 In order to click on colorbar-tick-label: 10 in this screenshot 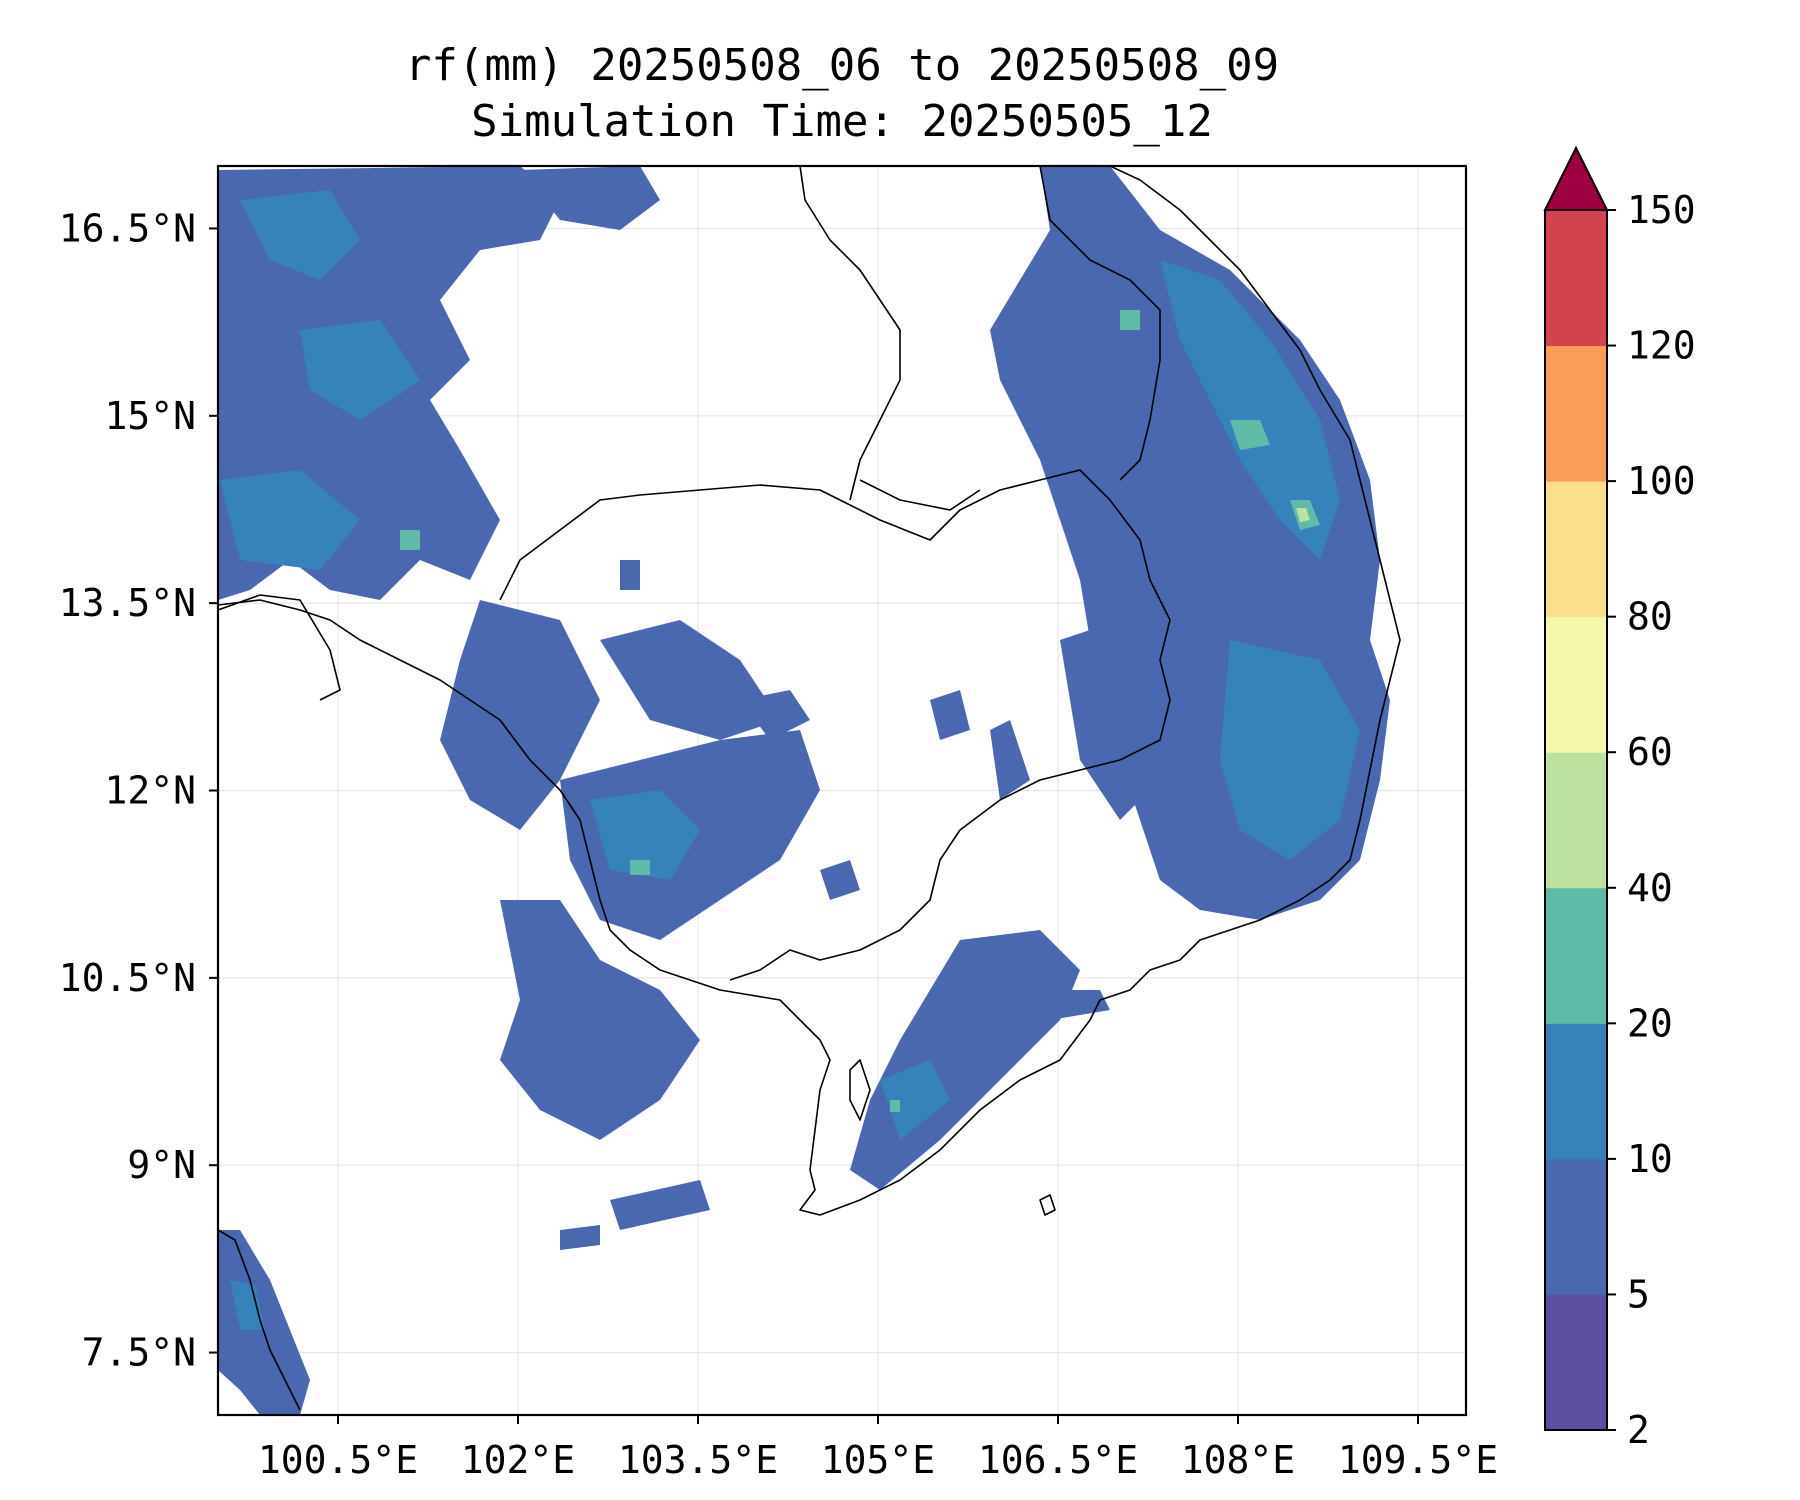, I will do `click(1650, 1159)`.